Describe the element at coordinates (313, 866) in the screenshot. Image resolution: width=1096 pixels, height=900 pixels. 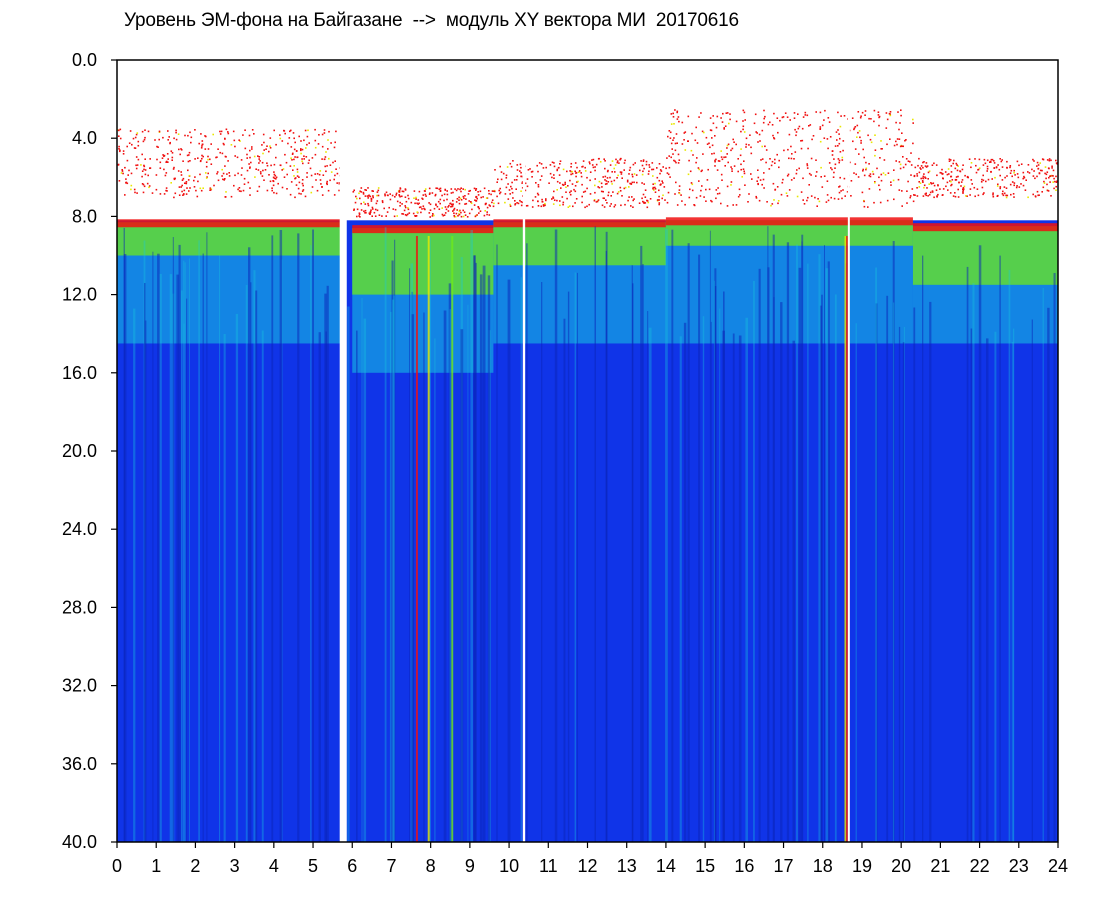
I see `x-tick-label: 5` at that location.